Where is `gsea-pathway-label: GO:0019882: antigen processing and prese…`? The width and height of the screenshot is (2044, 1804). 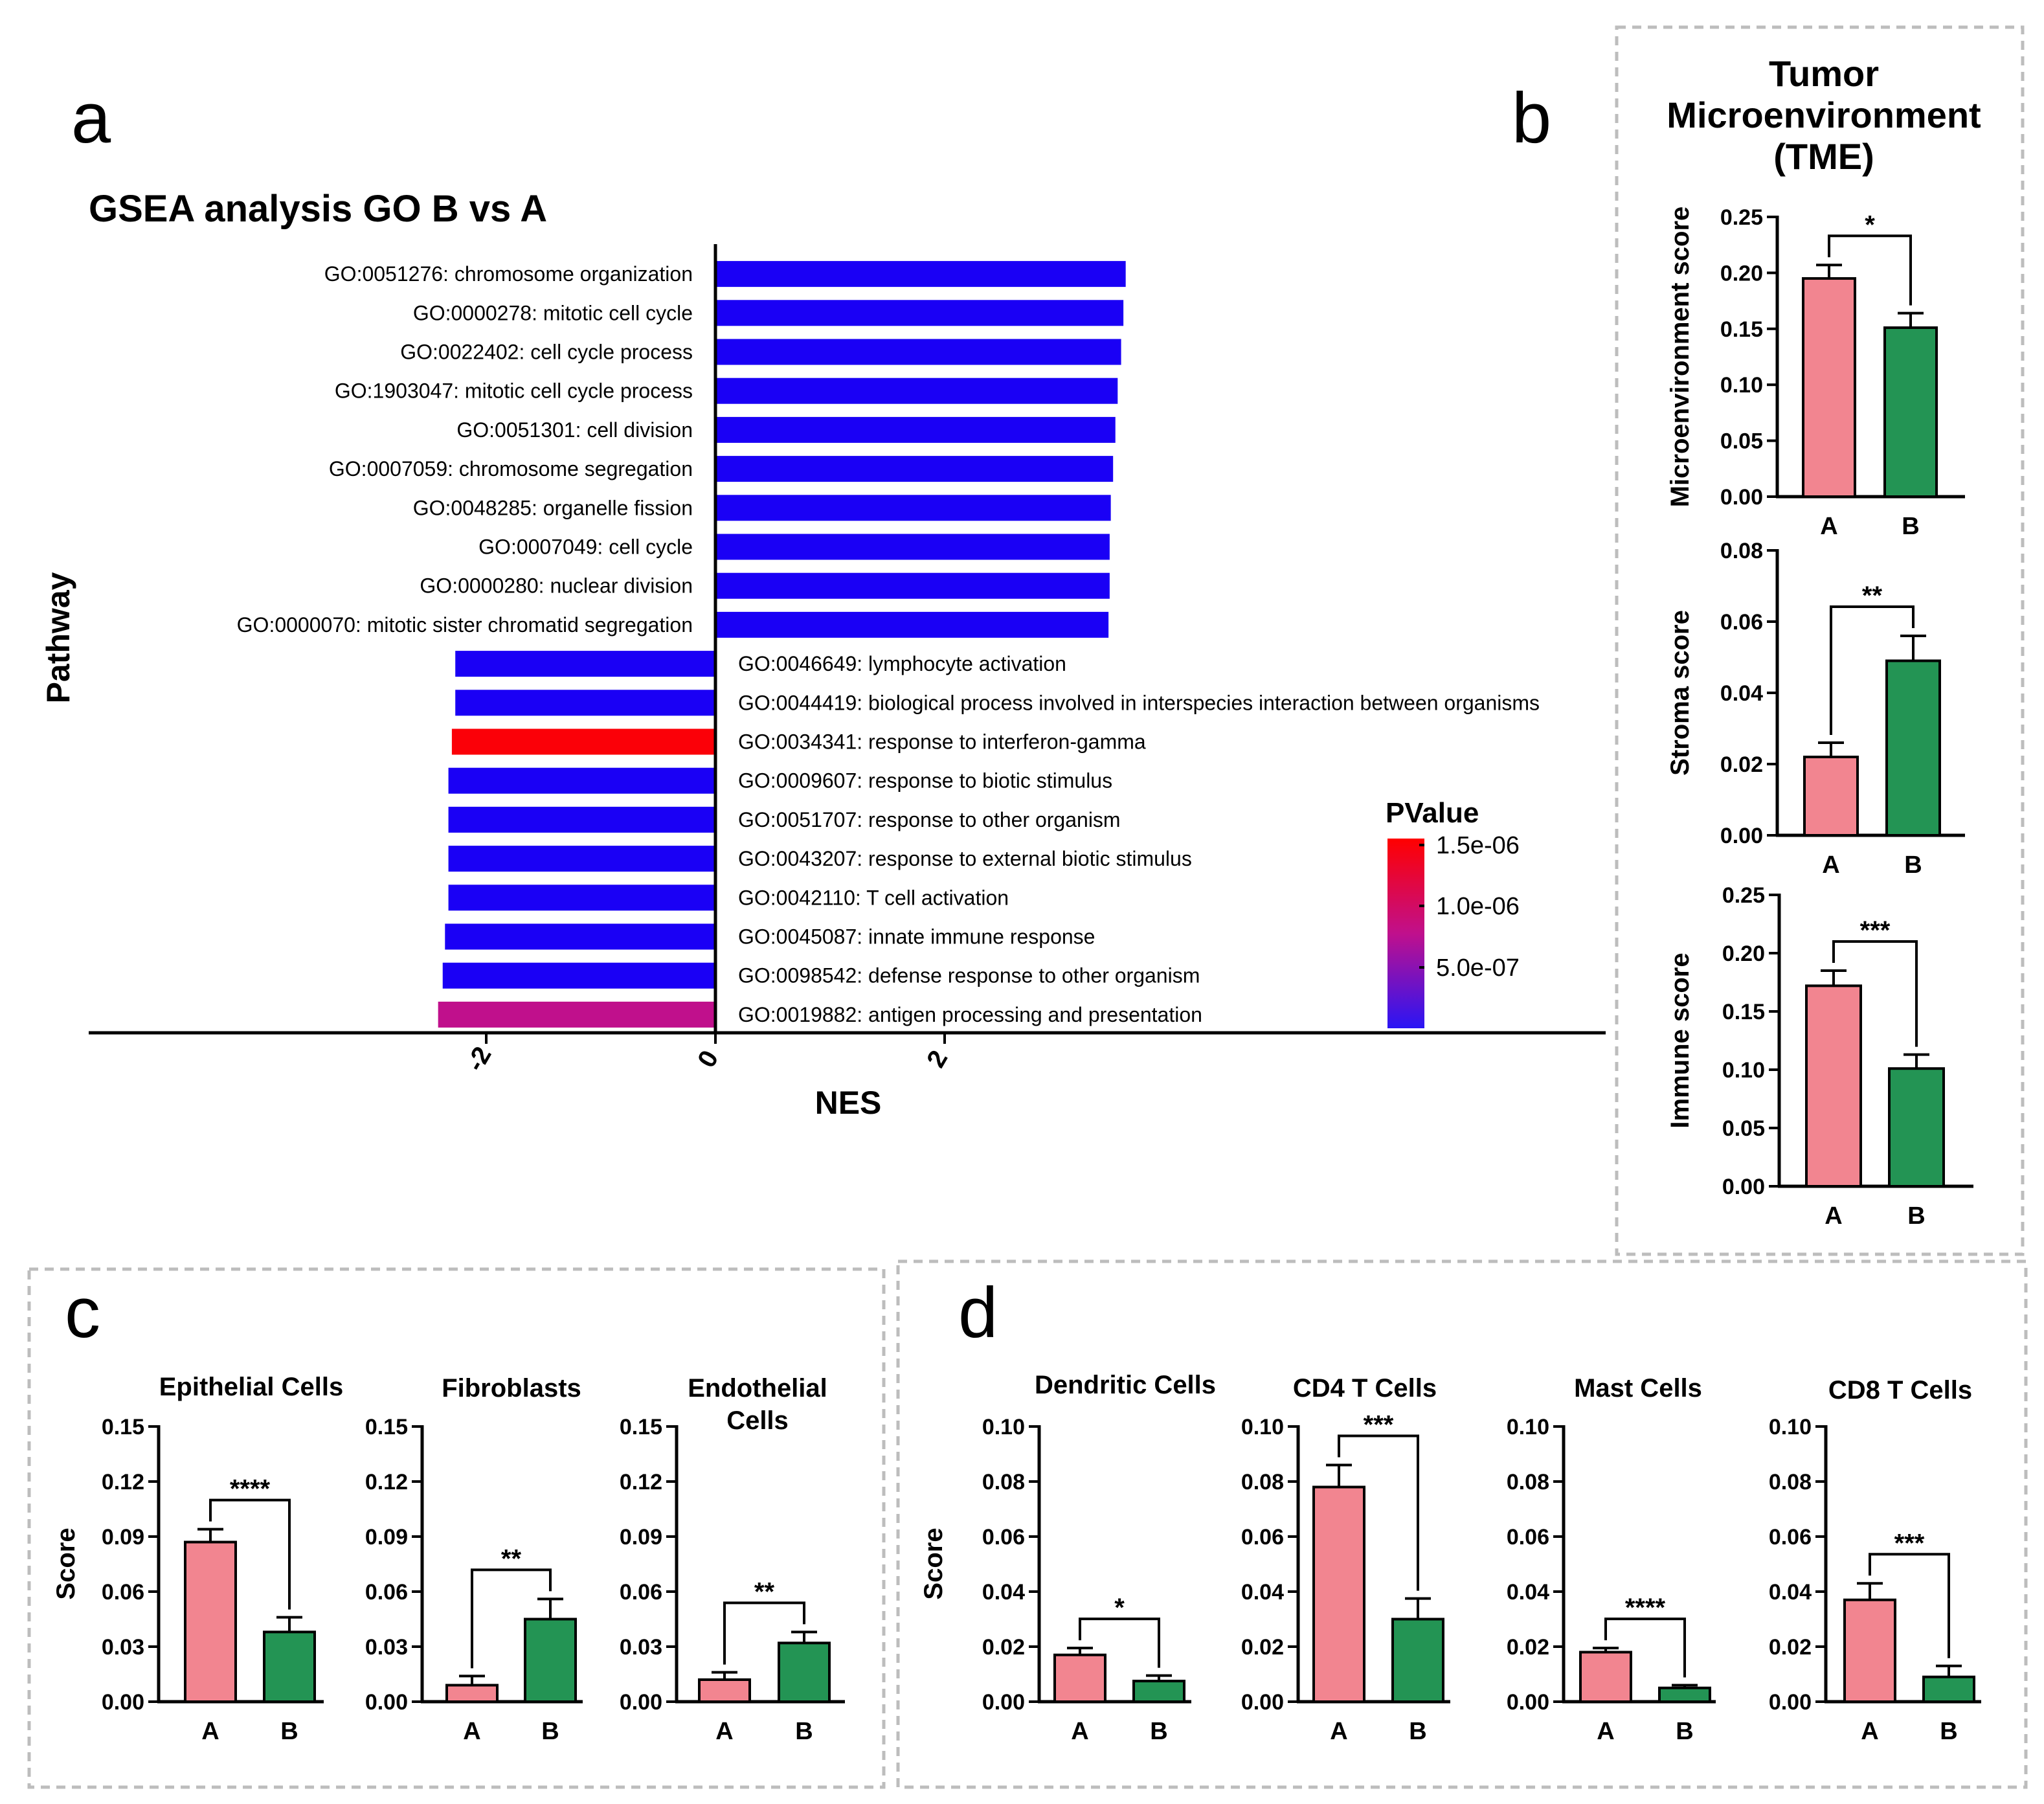
gsea-pathway-label: GO:0019882: antigen processing and prese… is located at coordinates (970, 1014).